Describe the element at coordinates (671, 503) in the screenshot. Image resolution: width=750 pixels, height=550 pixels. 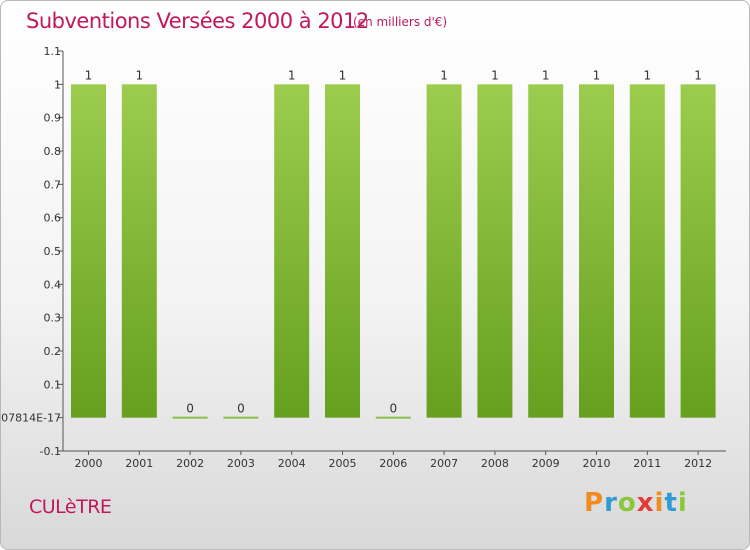
I see `logo-letter: t` at that location.